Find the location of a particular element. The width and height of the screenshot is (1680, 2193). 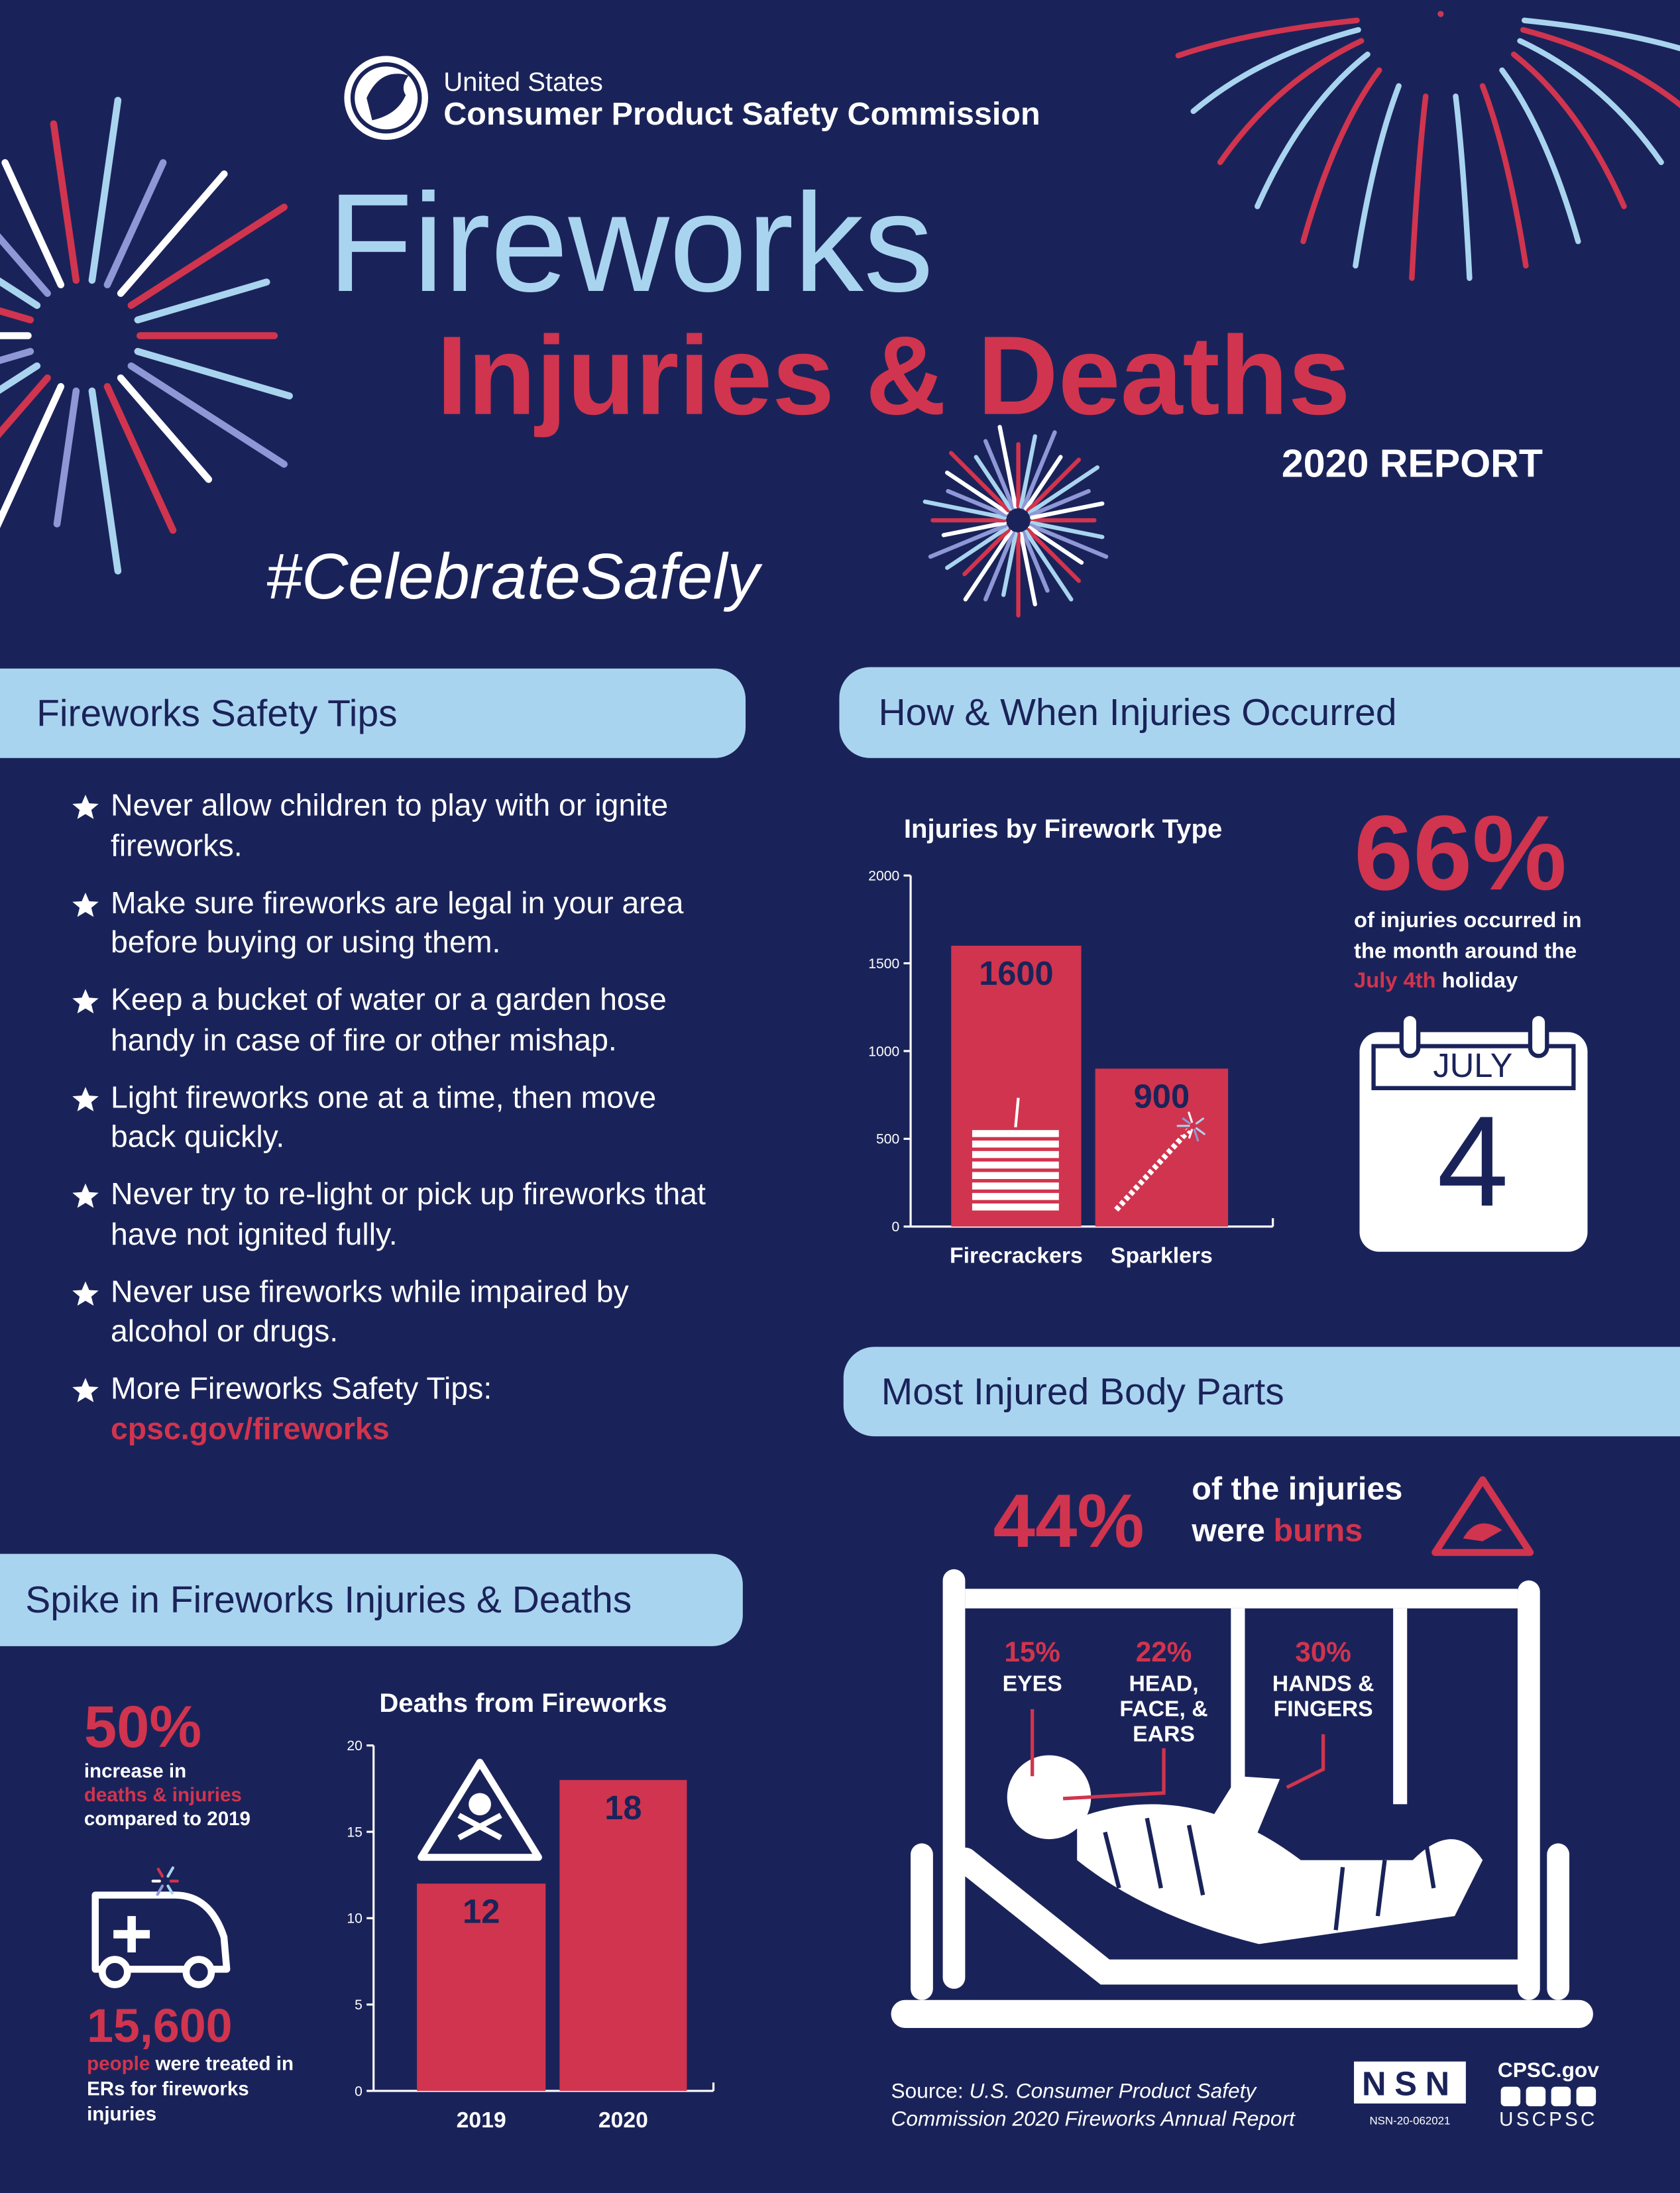

part-label: HEAD, FACE, & EARS is located at coordinates (1163, 1710).